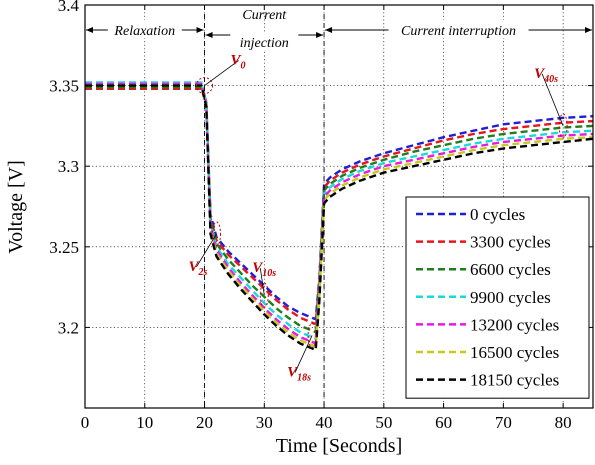 Image resolution: width=595 pixels, height=465 pixels. I want to click on annotation-subscript: 18s, so click(304, 377).